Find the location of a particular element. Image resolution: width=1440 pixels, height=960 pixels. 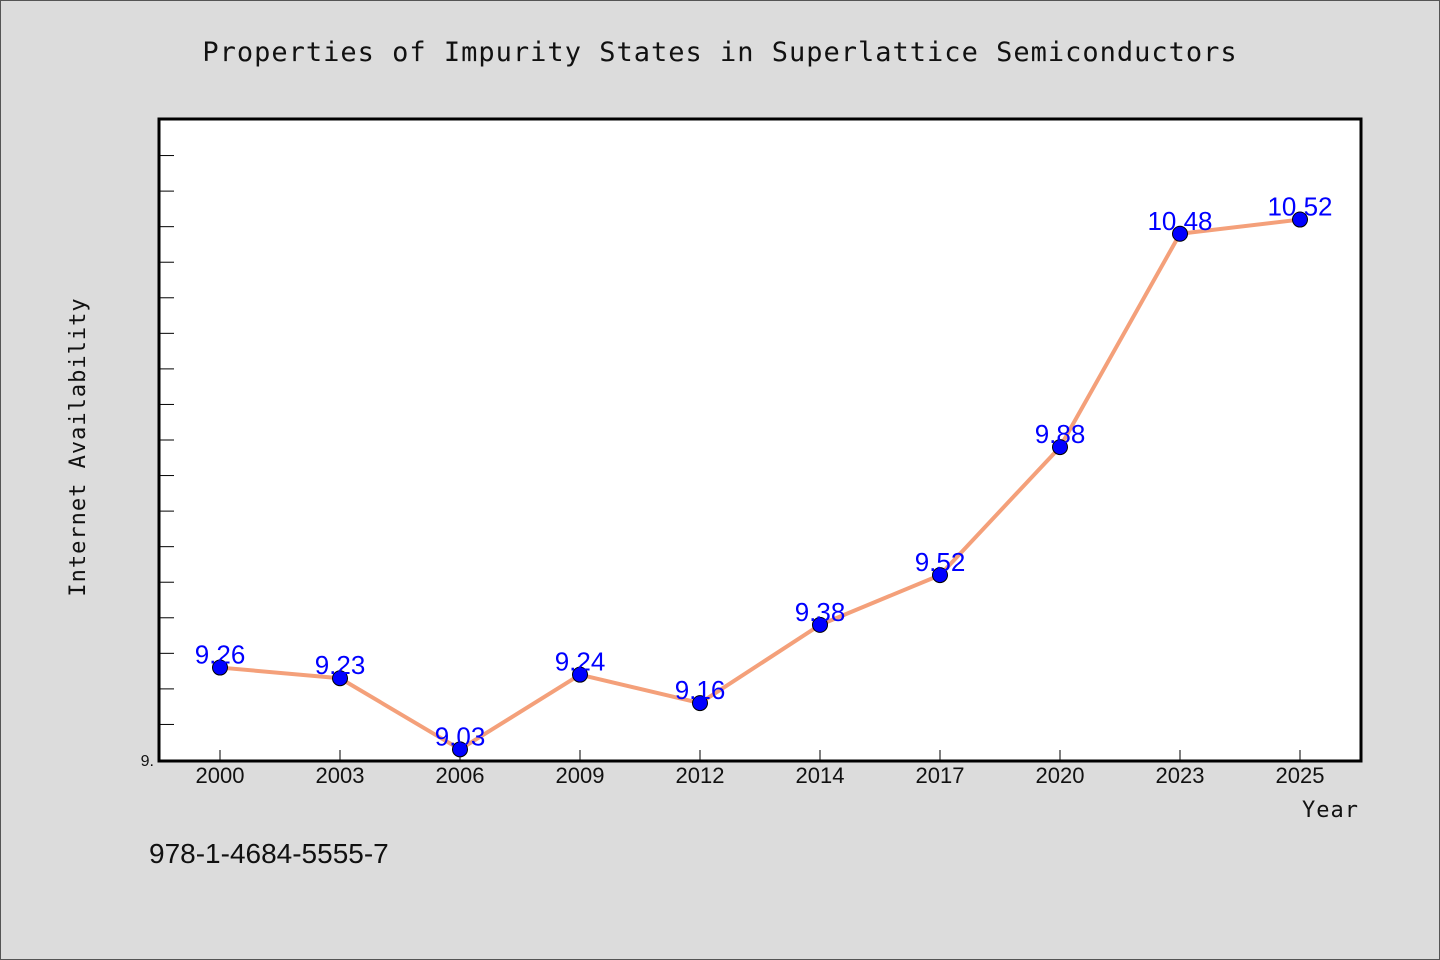

x-tick-label: 2023 is located at coordinates (1180, 775).